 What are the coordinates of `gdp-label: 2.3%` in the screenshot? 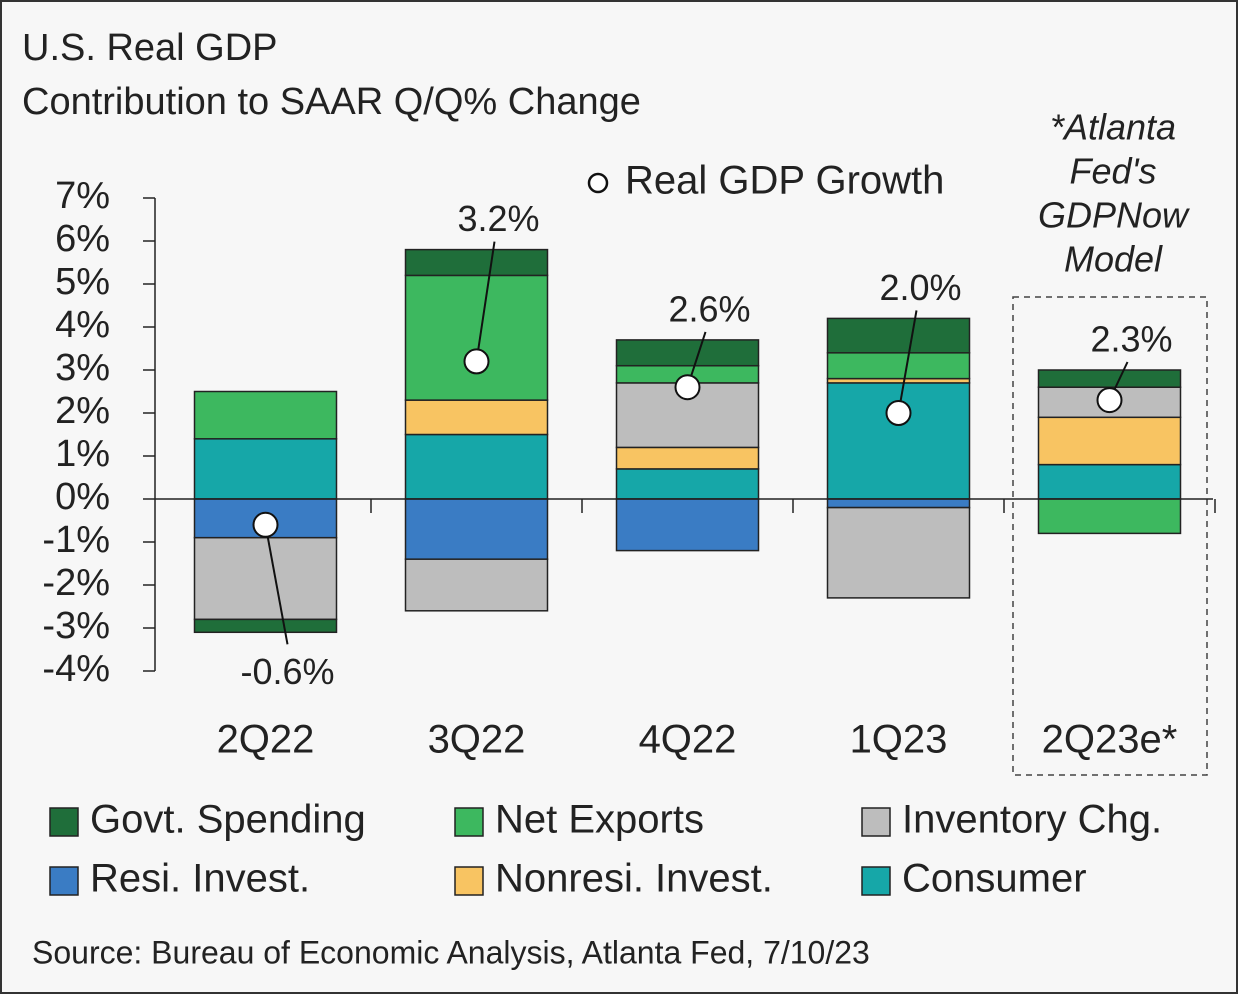 It's located at (1131, 339).